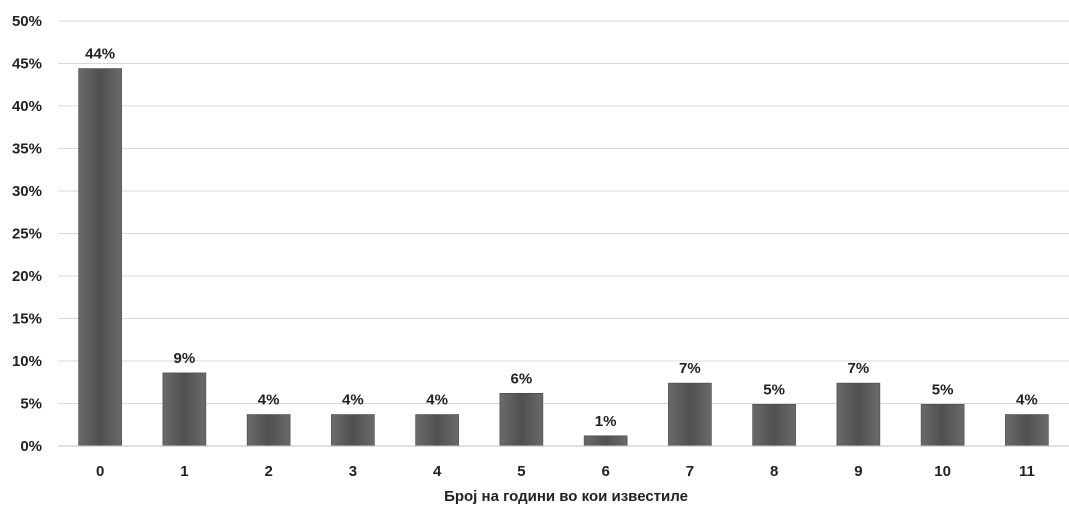  What do you see at coordinates (566, 496) in the screenshot?
I see `x-axis-title: Број на години во кои известиле` at bounding box center [566, 496].